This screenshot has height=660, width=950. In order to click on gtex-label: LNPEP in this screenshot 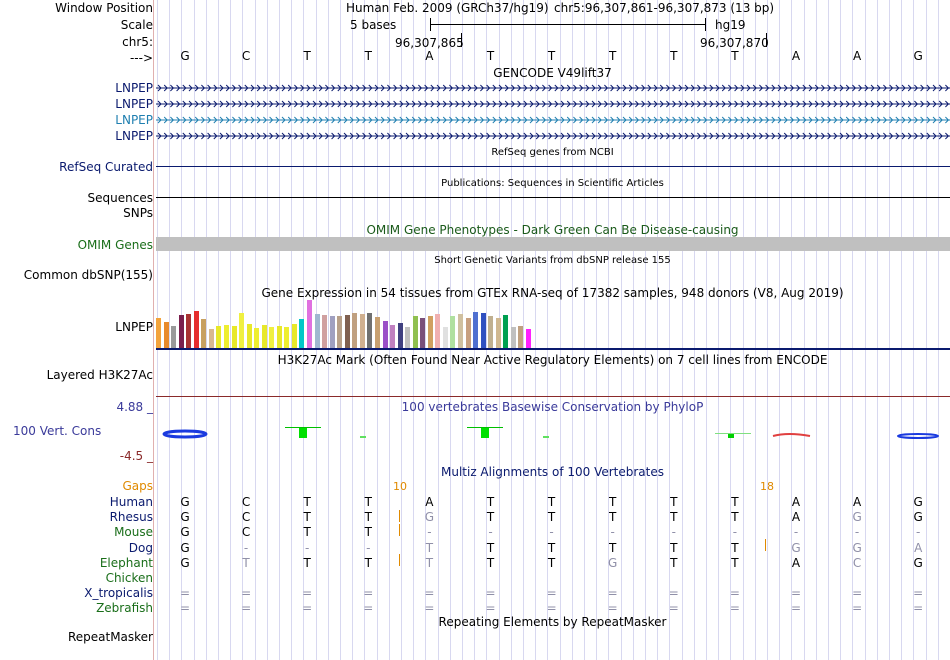, I will do `click(134, 327)`.